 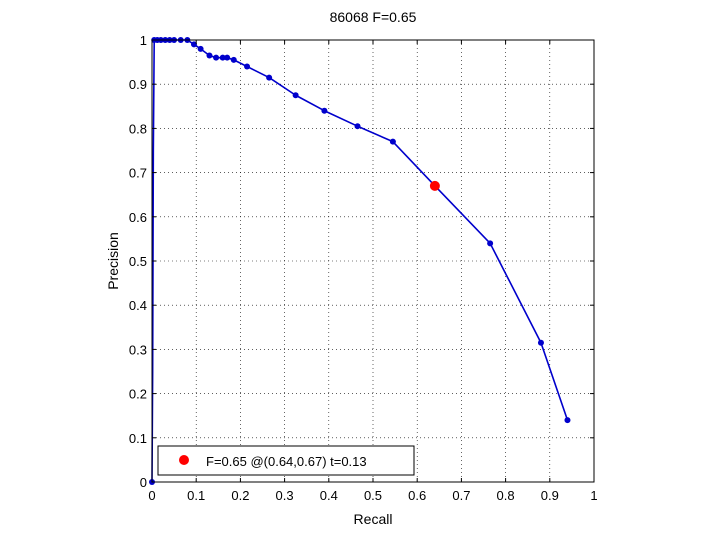 What do you see at coordinates (434, 185) in the screenshot?
I see `best-f-point` at bounding box center [434, 185].